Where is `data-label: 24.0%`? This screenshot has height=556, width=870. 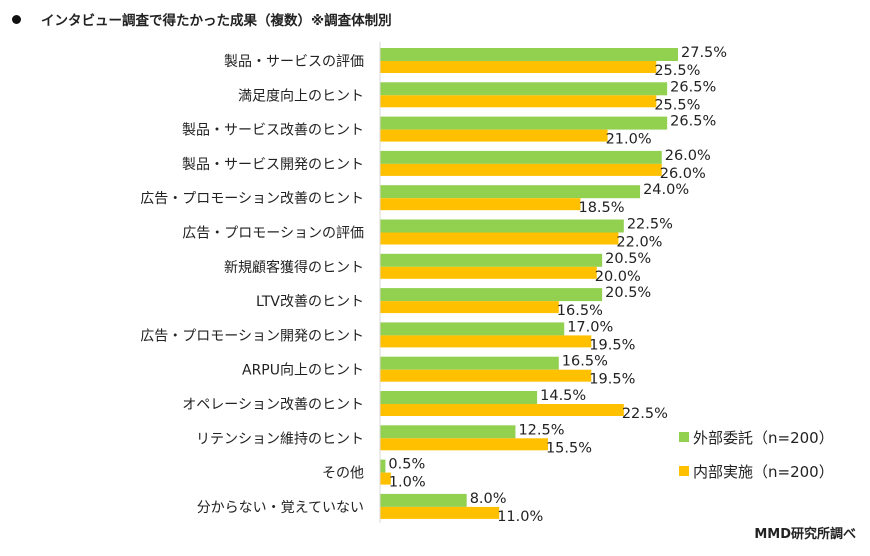 data-label: 24.0% is located at coordinates (666, 190).